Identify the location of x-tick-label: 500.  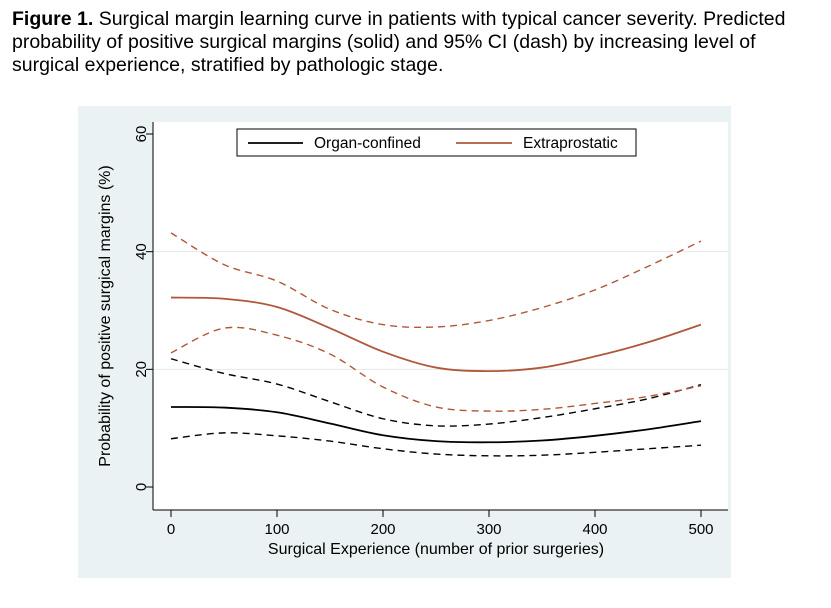
(700, 529).